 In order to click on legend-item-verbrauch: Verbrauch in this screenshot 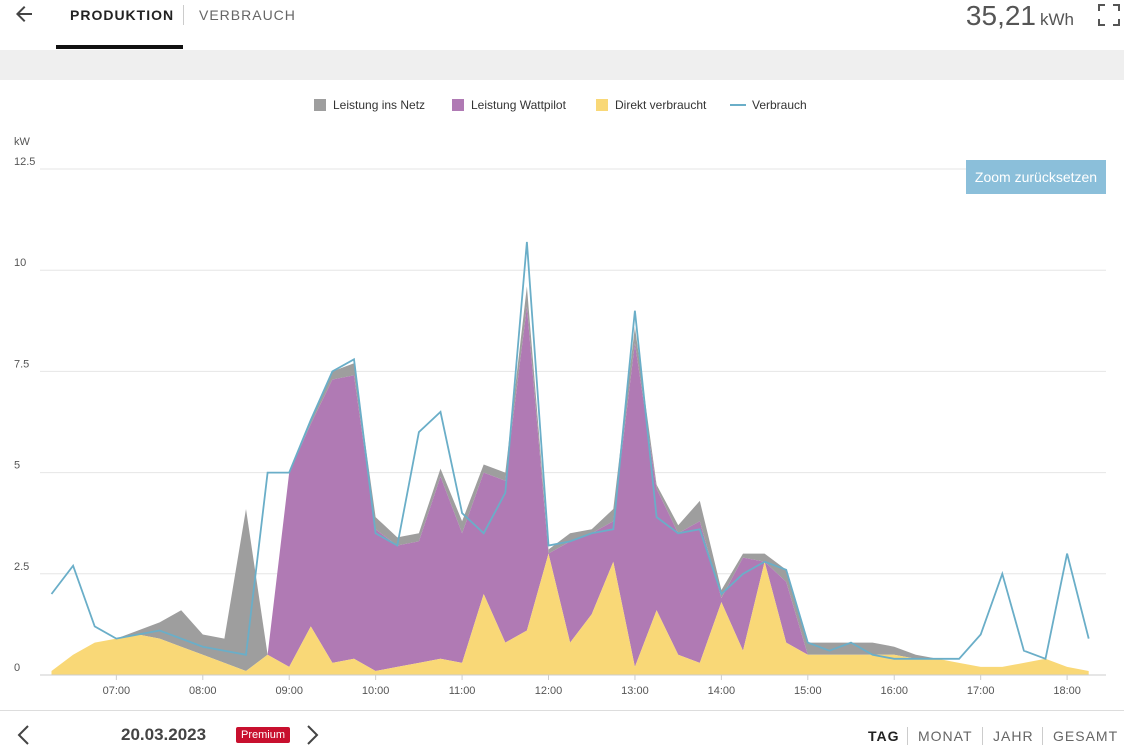, I will do `click(768, 105)`.